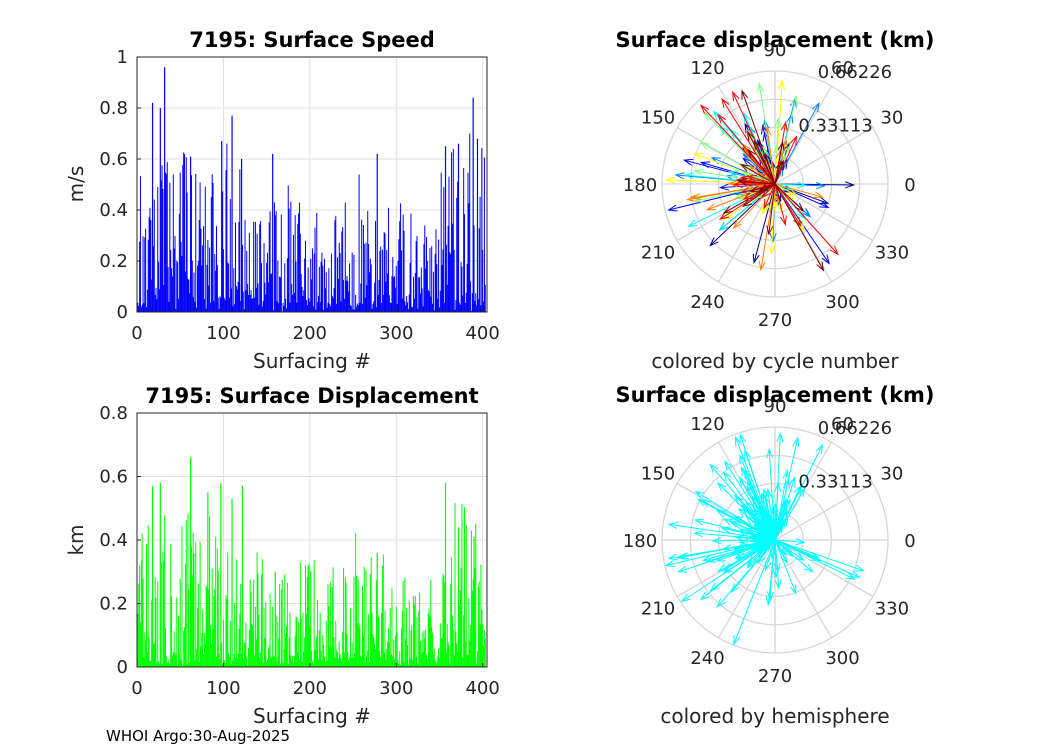  What do you see at coordinates (842, 302) in the screenshot?
I see `angle-label: 300` at bounding box center [842, 302].